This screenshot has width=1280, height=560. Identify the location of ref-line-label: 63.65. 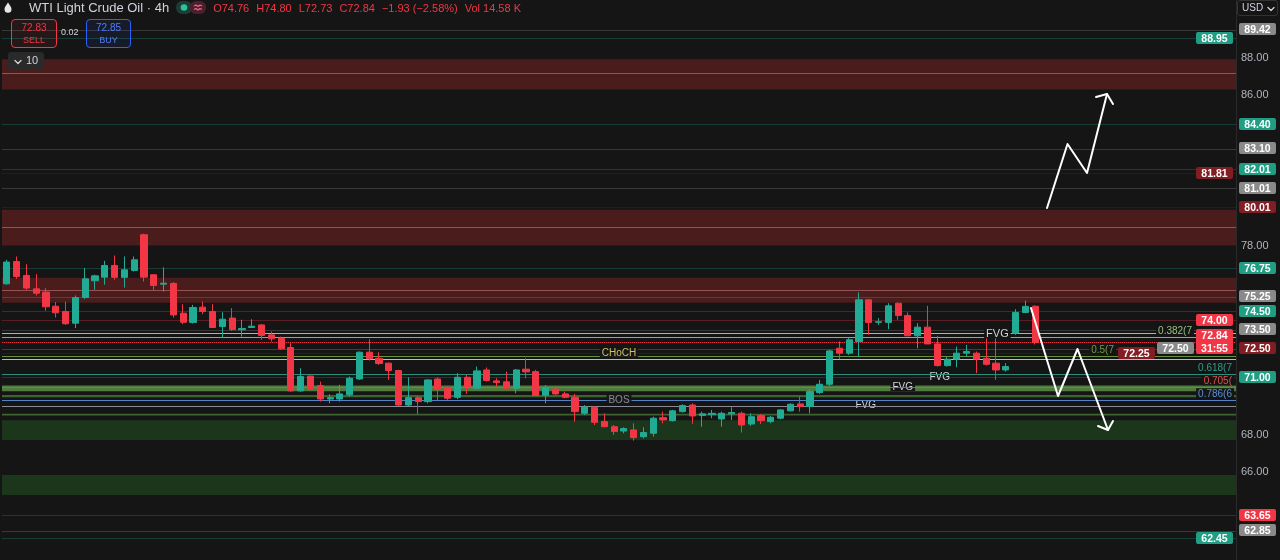
(1257, 515).